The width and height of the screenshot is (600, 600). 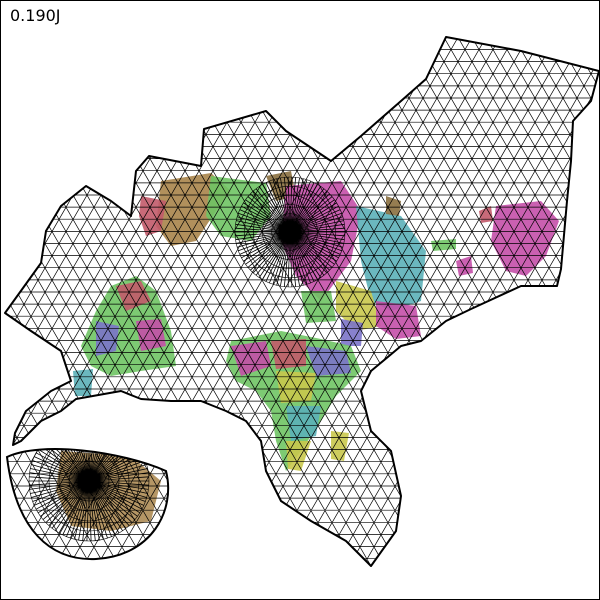 What do you see at coordinates (89, 495) in the screenshot?
I see `singularity-south` at bounding box center [89, 495].